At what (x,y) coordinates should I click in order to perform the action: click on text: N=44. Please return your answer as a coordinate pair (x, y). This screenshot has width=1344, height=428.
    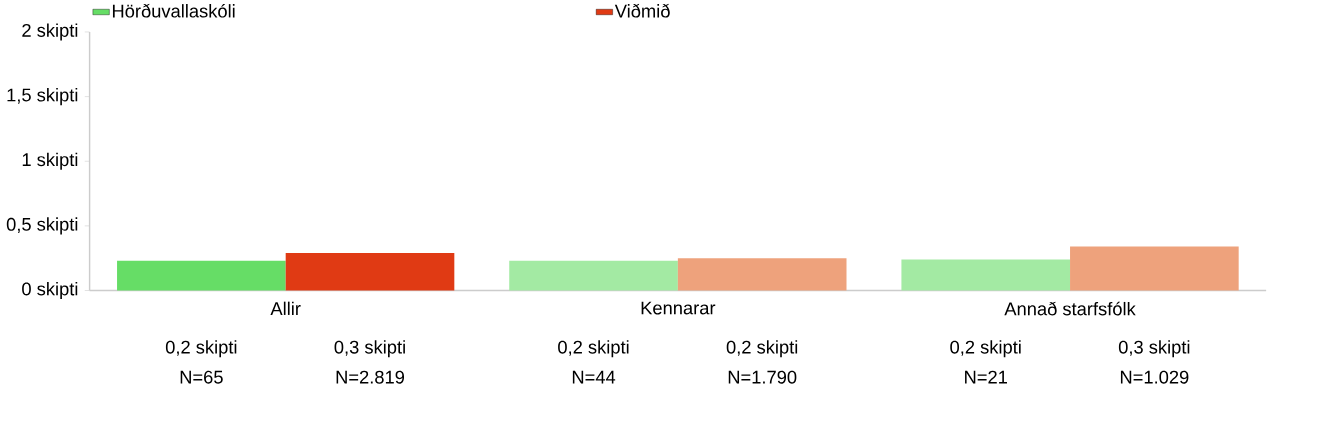
    Looking at the image, I should click on (594, 377).